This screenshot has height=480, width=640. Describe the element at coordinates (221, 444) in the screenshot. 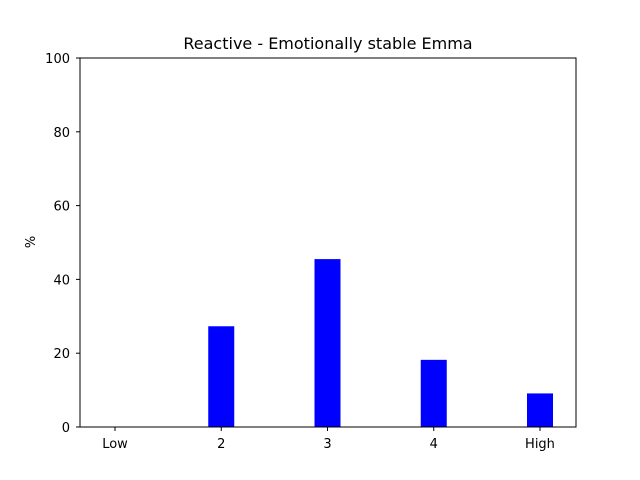

I see `x-tick-label: 2` at that location.